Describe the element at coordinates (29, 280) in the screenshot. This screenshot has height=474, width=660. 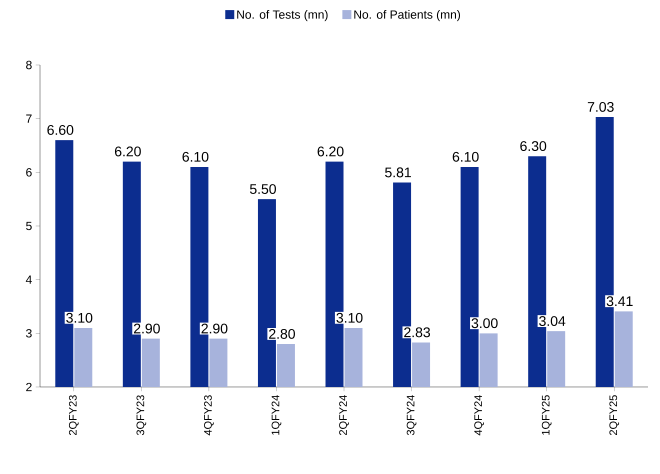
I see `y-tick-label: 4` at that location.